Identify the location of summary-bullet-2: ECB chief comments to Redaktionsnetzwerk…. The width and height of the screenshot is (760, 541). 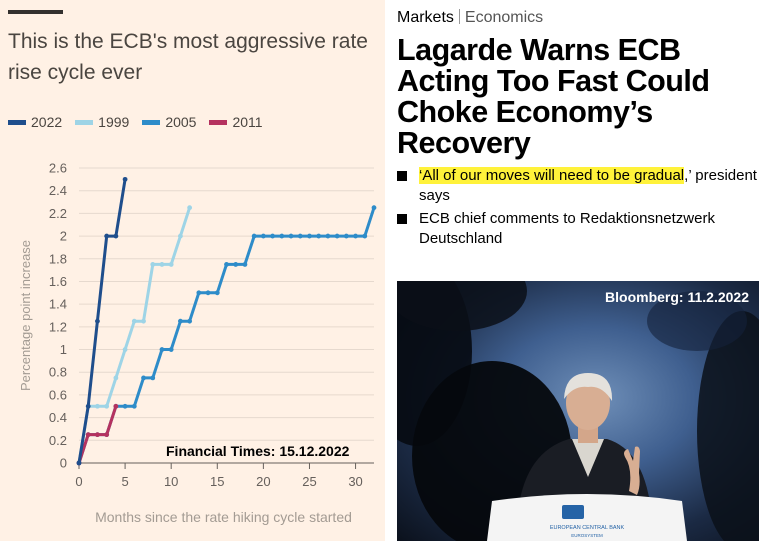
(578, 229).